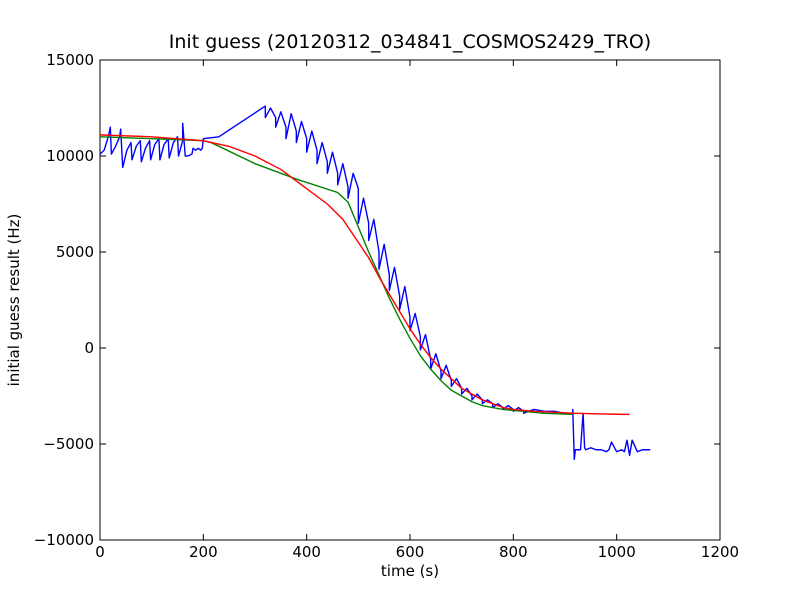 This screenshot has height=600, width=800. Describe the element at coordinates (68, 444) in the screenshot. I see `y-tick-label: −5000` at that location.